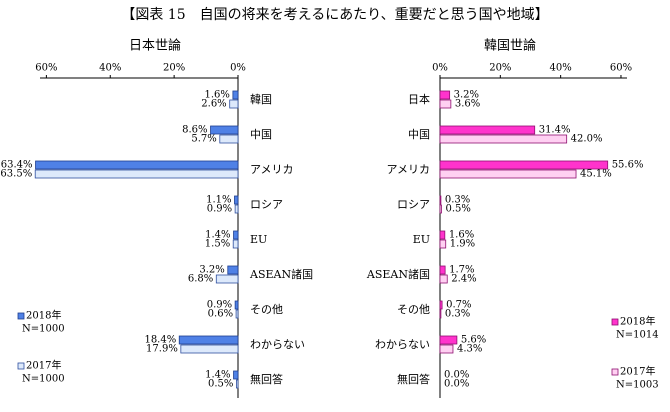 The image size is (670, 412). What do you see at coordinates (160, 340) in the screenshot?
I see `data-label: 18.4%` at bounding box center [160, 340].